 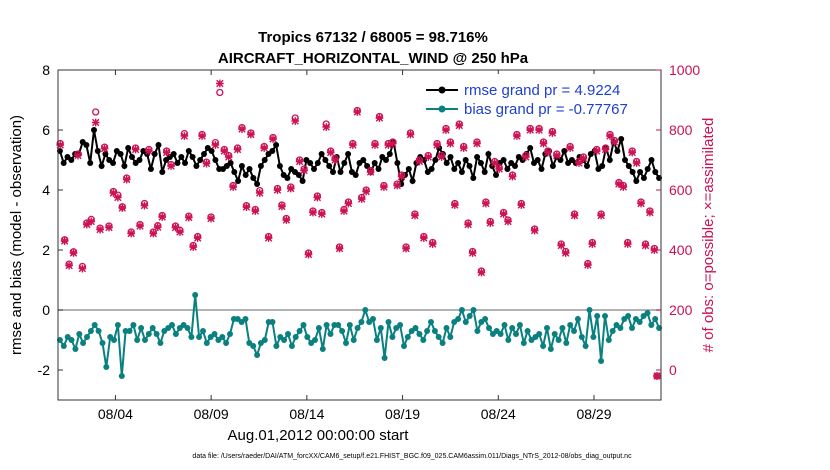 I want to click on legend-bias-label: bias grand pr = -0.77767, so click(x=546, y=109).